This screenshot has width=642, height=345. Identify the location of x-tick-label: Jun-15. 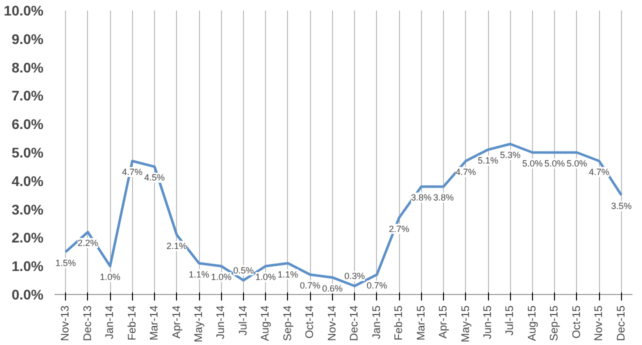
(488, 322).